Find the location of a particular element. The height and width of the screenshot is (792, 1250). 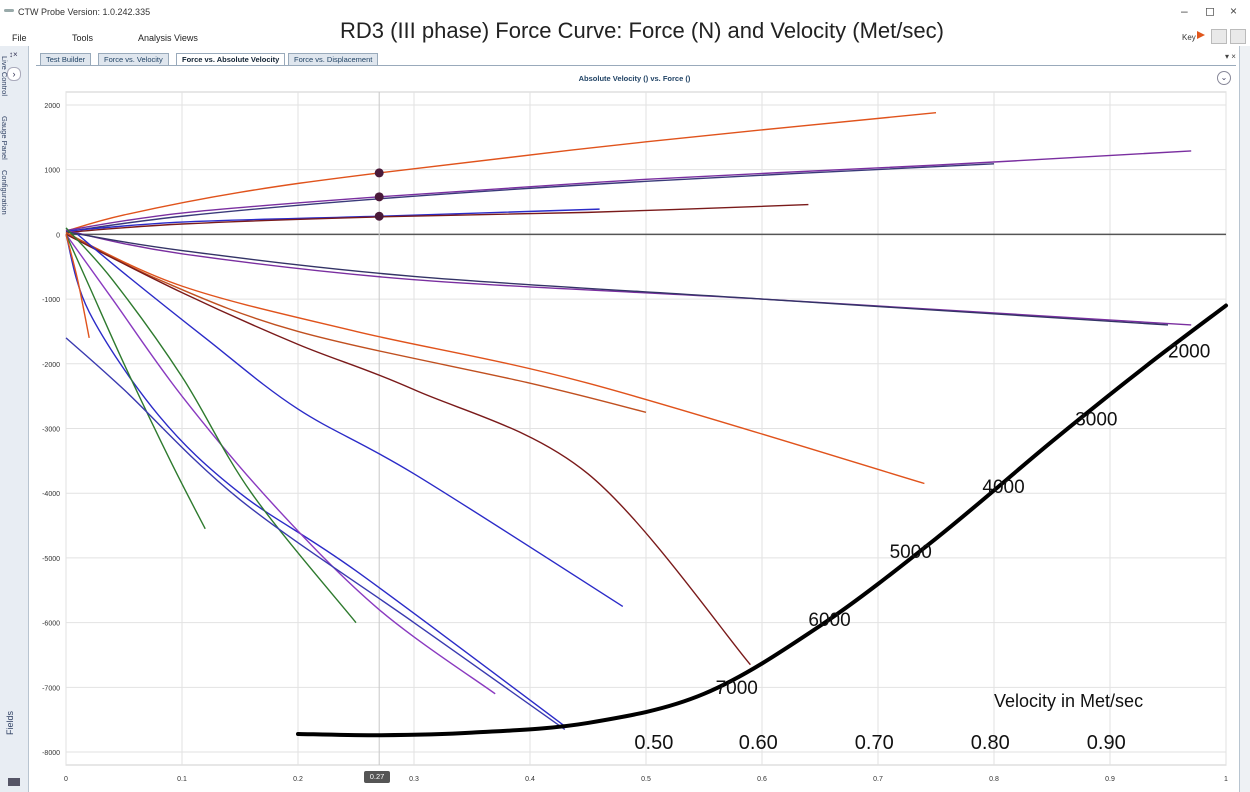

menu-analysis-views: Analysis Views is located at coordinates (168, 38).